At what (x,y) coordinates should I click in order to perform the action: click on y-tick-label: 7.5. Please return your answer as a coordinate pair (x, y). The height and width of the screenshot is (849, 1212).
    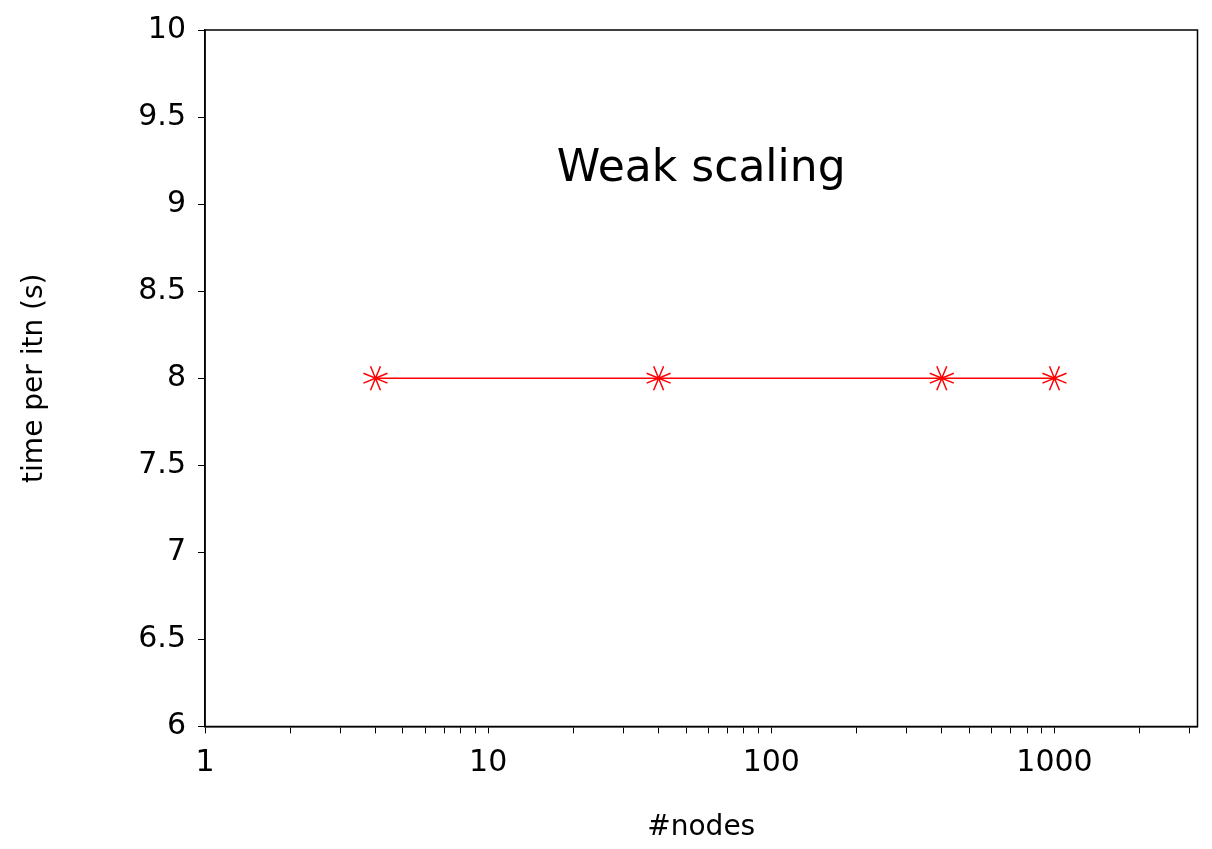
    Looking at the image, I should click on (162, 463).